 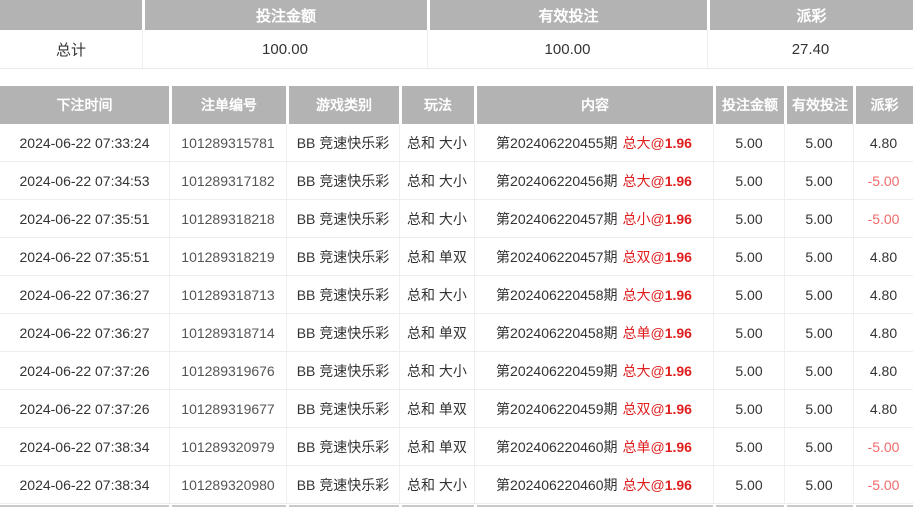 I want to click on content-cell: 第202406220460期 总大 @ 1.96, so click(x=593, y=484).